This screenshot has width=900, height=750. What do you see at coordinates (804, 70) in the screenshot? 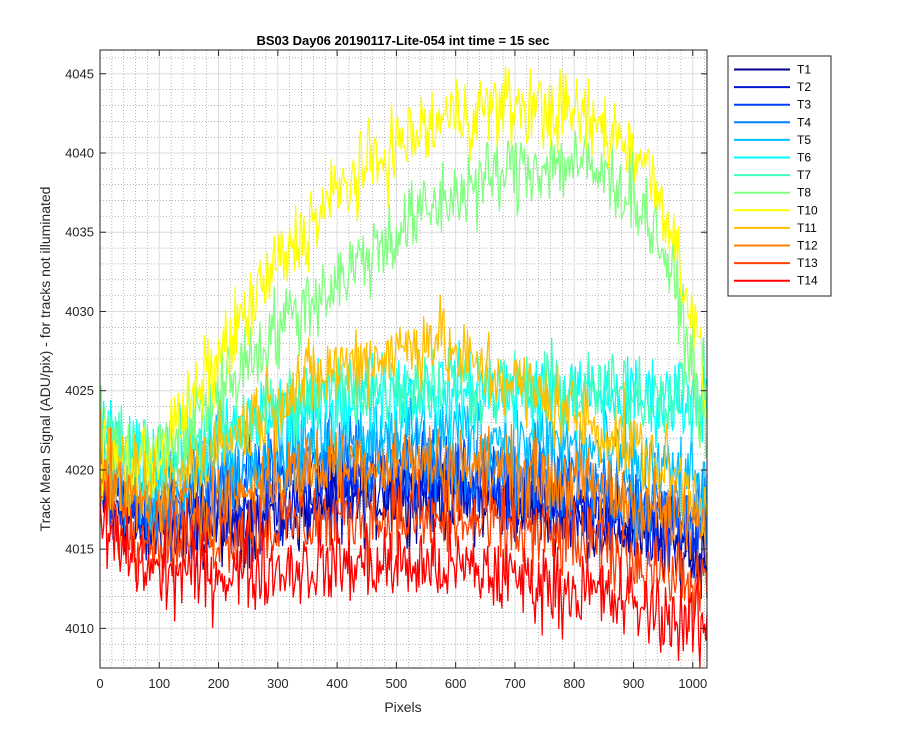
I see `legend-label-t1: T1` at bounding box center [804, 70].